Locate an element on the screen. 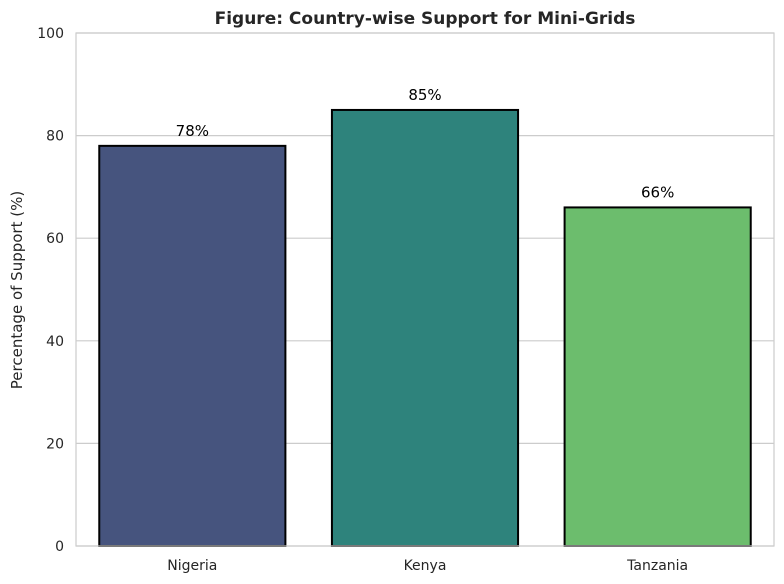 The width and height of the screenshot is (784, 584). y-tick-label: 0 is located at coordinates (59, 547).